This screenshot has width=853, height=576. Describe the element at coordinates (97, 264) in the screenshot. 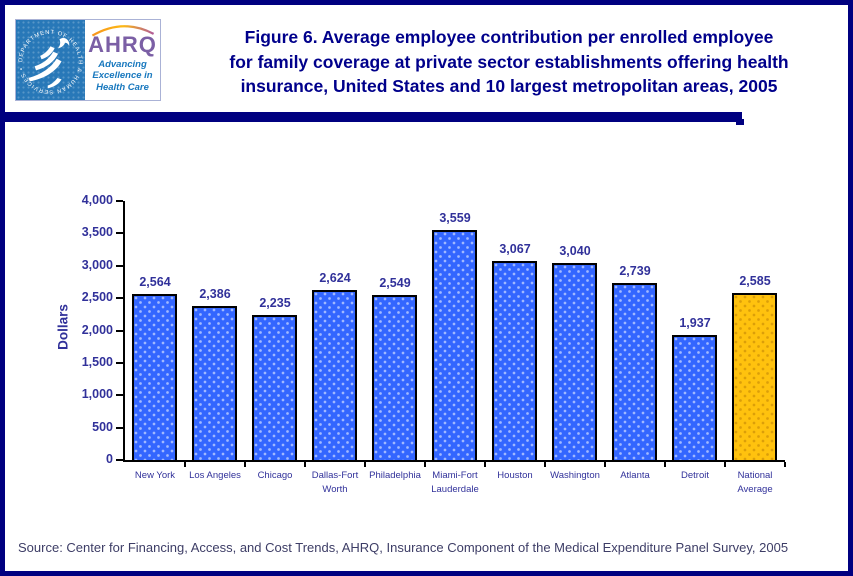

I see `y-tick-label: 3,000` at that location.